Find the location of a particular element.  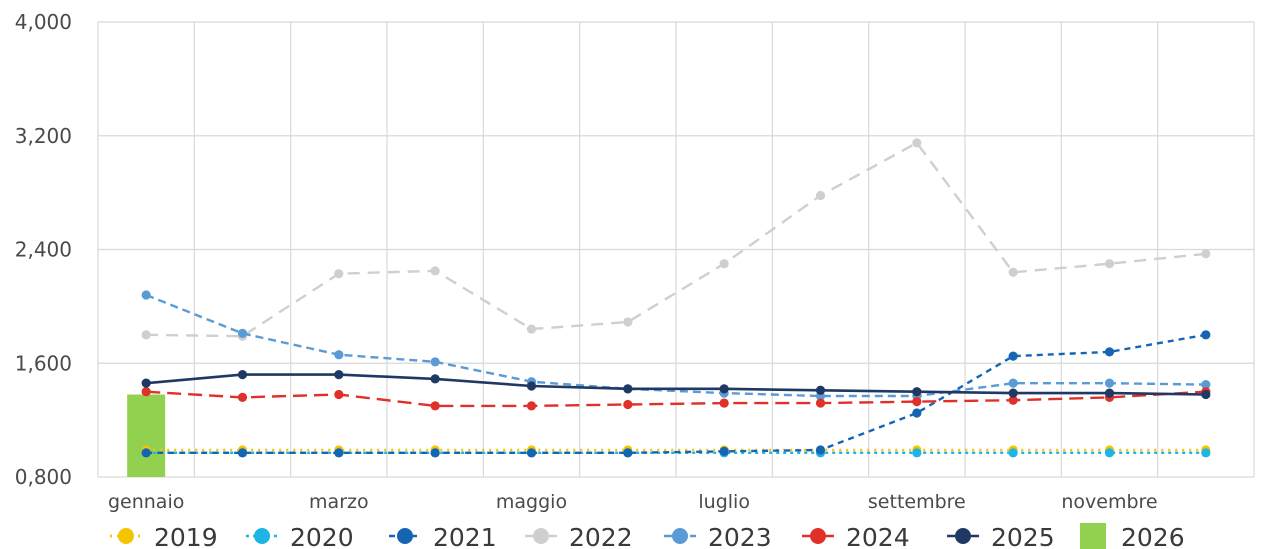

legend-marker-2024 is located at coordinates (818, 536).